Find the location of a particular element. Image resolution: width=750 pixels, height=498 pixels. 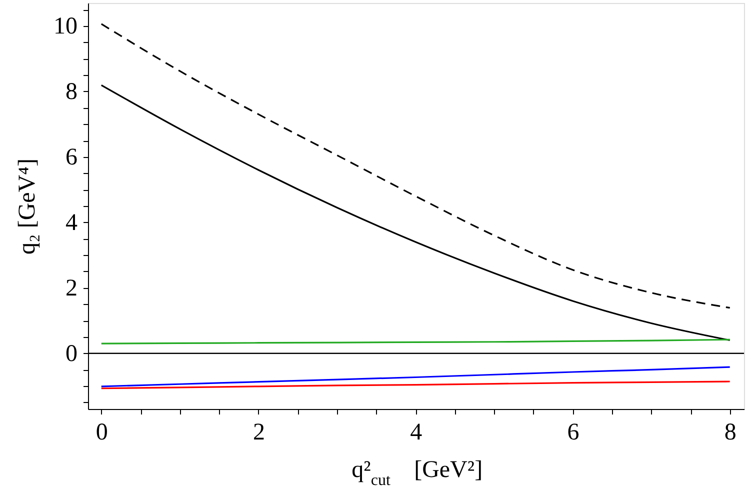

x-tick-label: 0 is located at coordinates (102, 433).